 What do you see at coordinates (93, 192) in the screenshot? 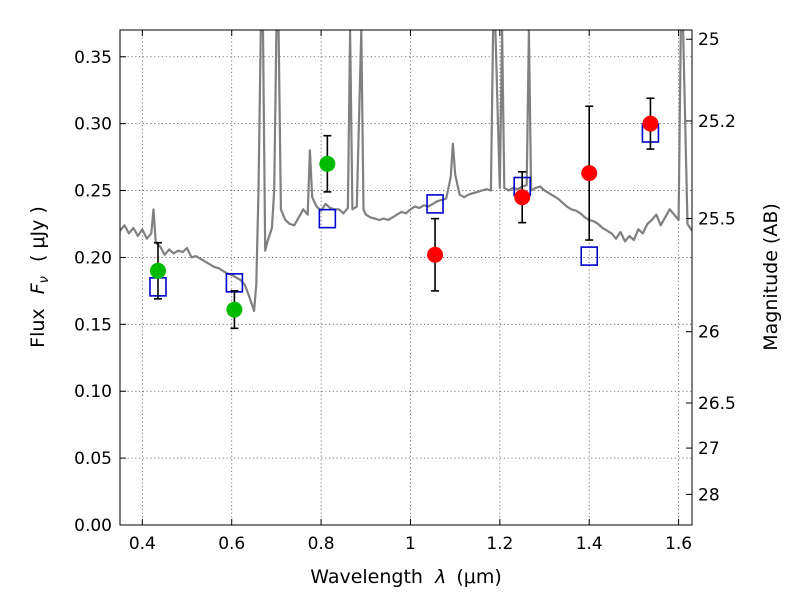
I see `y-tick-label: 0.25` at bounding box center [93, 192].